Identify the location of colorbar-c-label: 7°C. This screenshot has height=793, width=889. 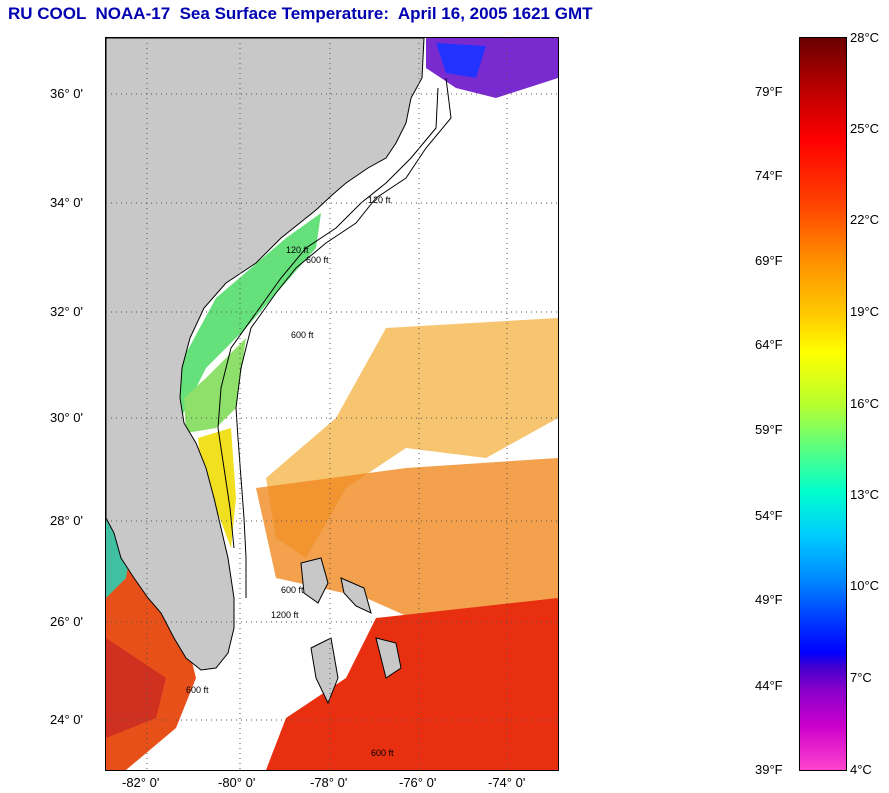
(861, 677).